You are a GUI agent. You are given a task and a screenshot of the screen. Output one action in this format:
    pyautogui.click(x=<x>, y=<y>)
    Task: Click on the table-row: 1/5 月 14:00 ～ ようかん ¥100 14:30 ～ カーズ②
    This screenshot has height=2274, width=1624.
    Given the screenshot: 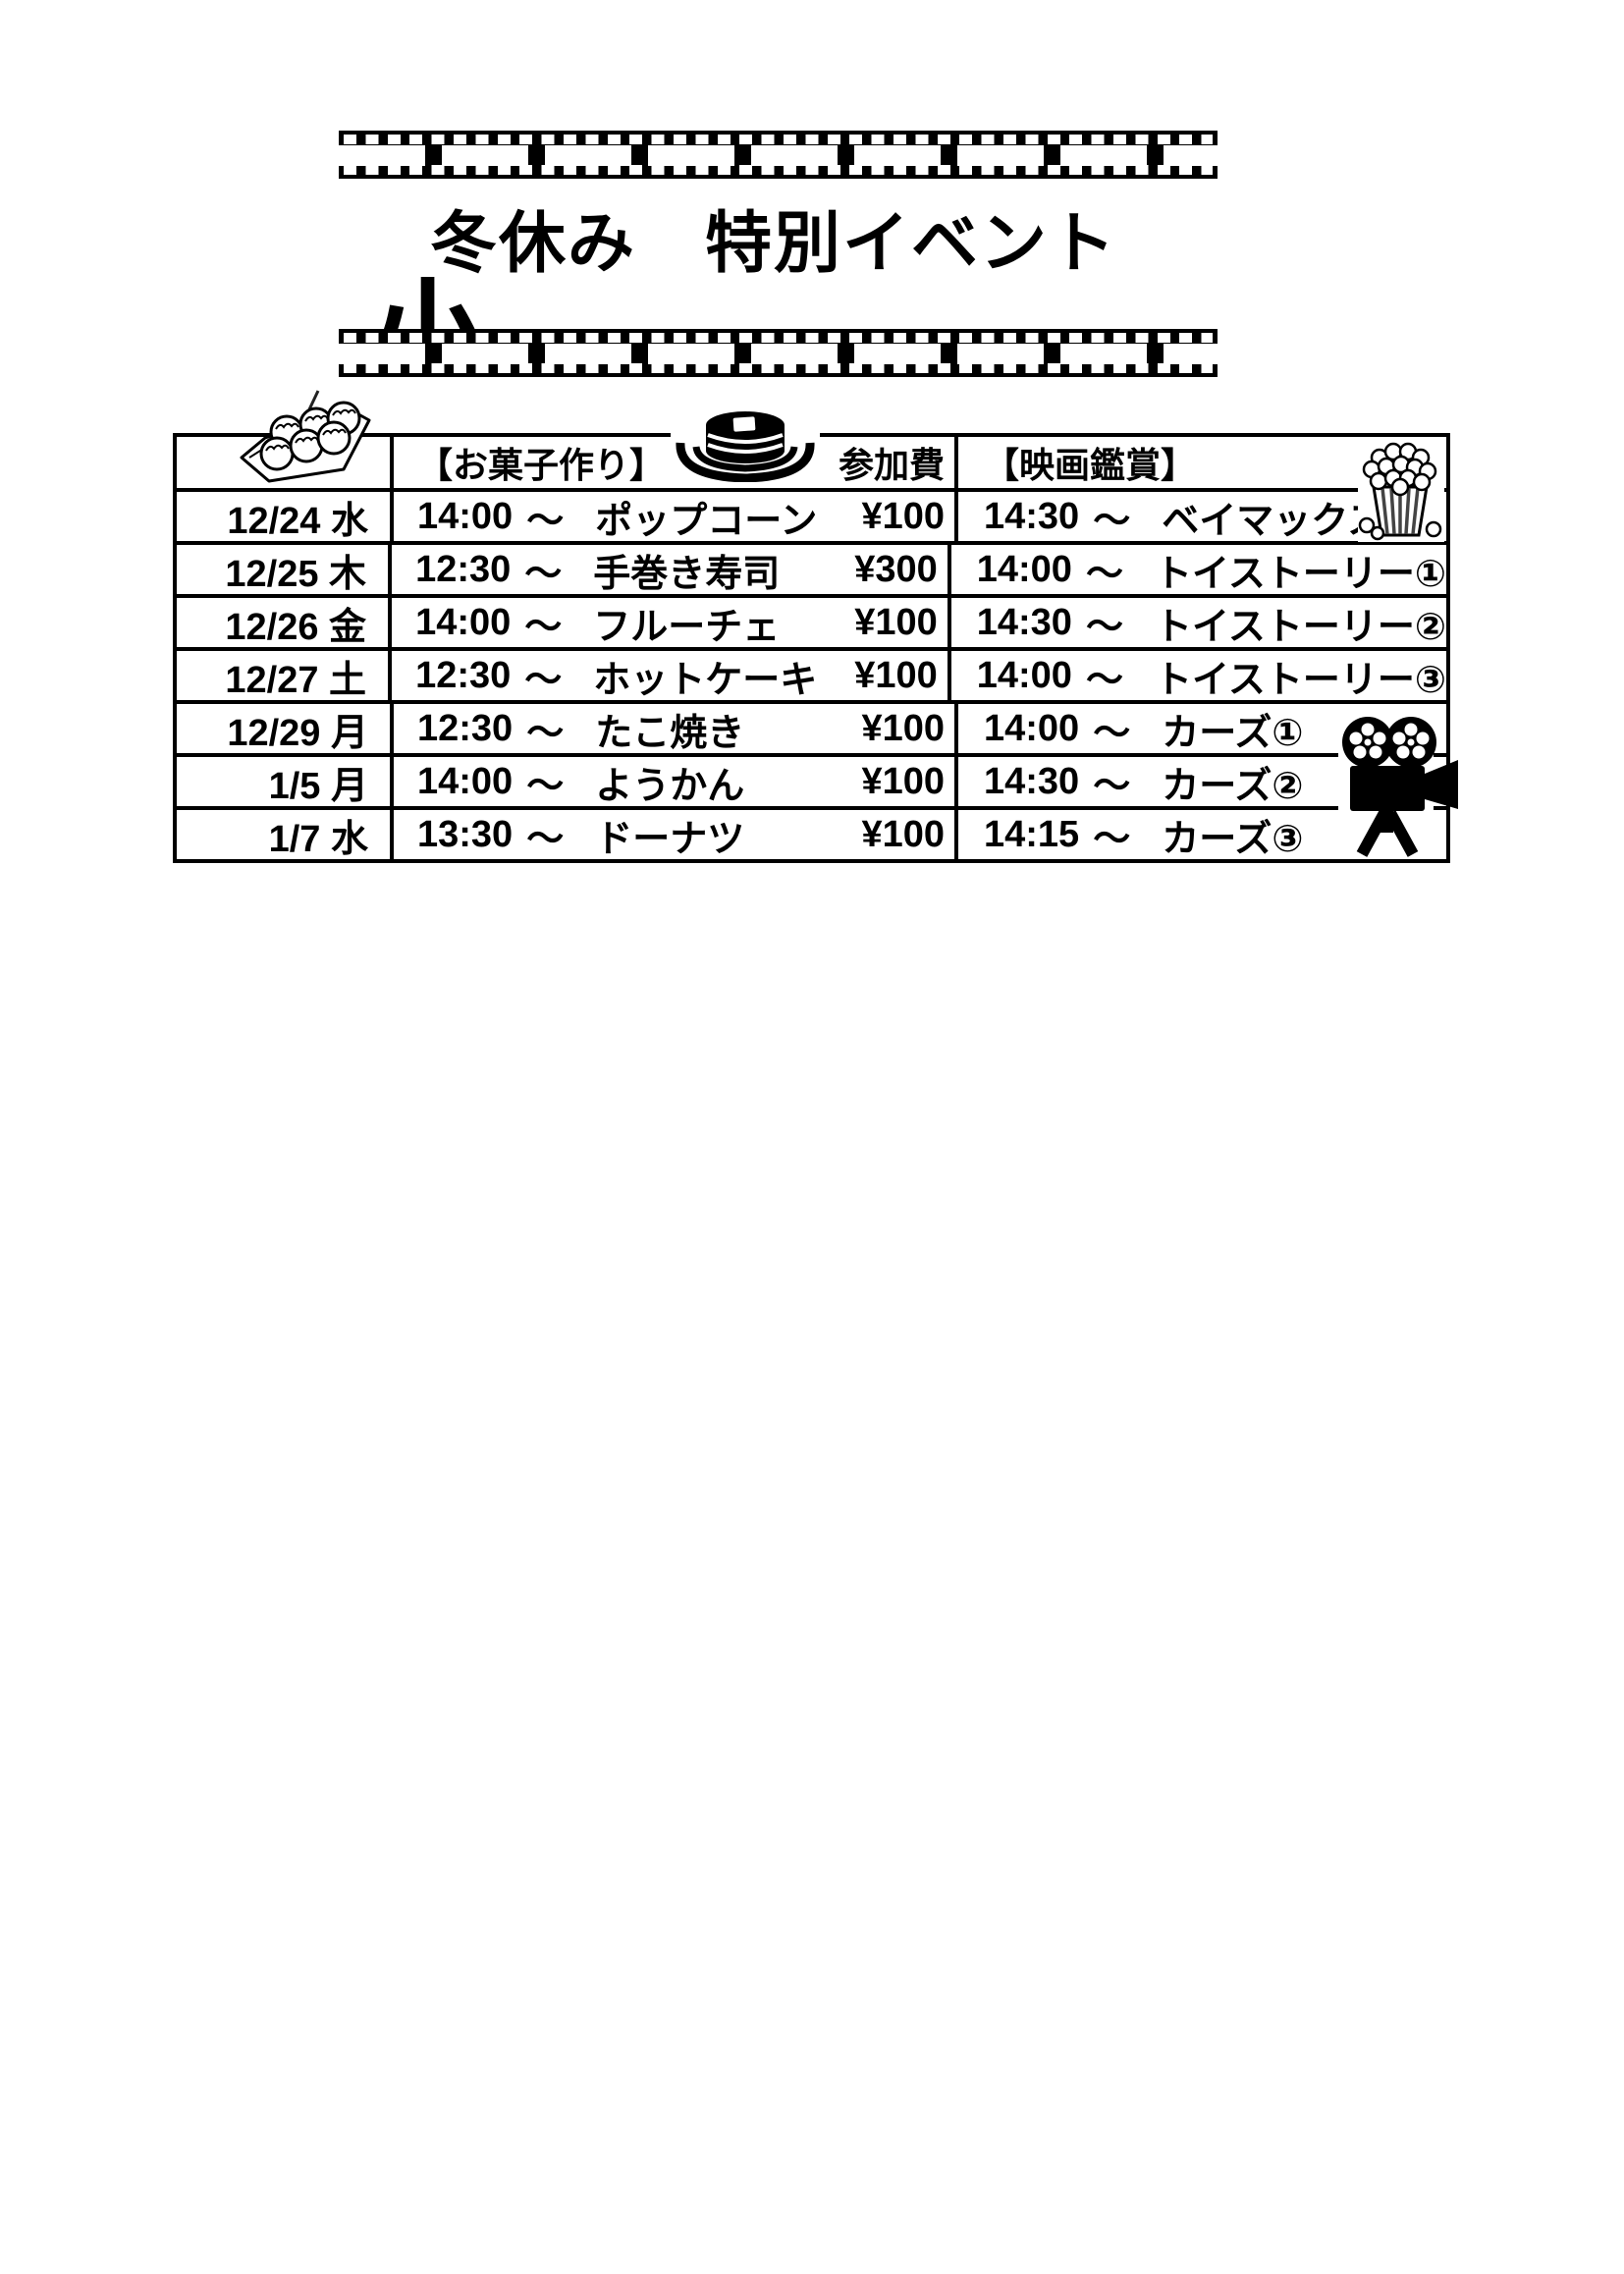 What is the action you would take?
    pyautogui.click(x=811, y=780)
    